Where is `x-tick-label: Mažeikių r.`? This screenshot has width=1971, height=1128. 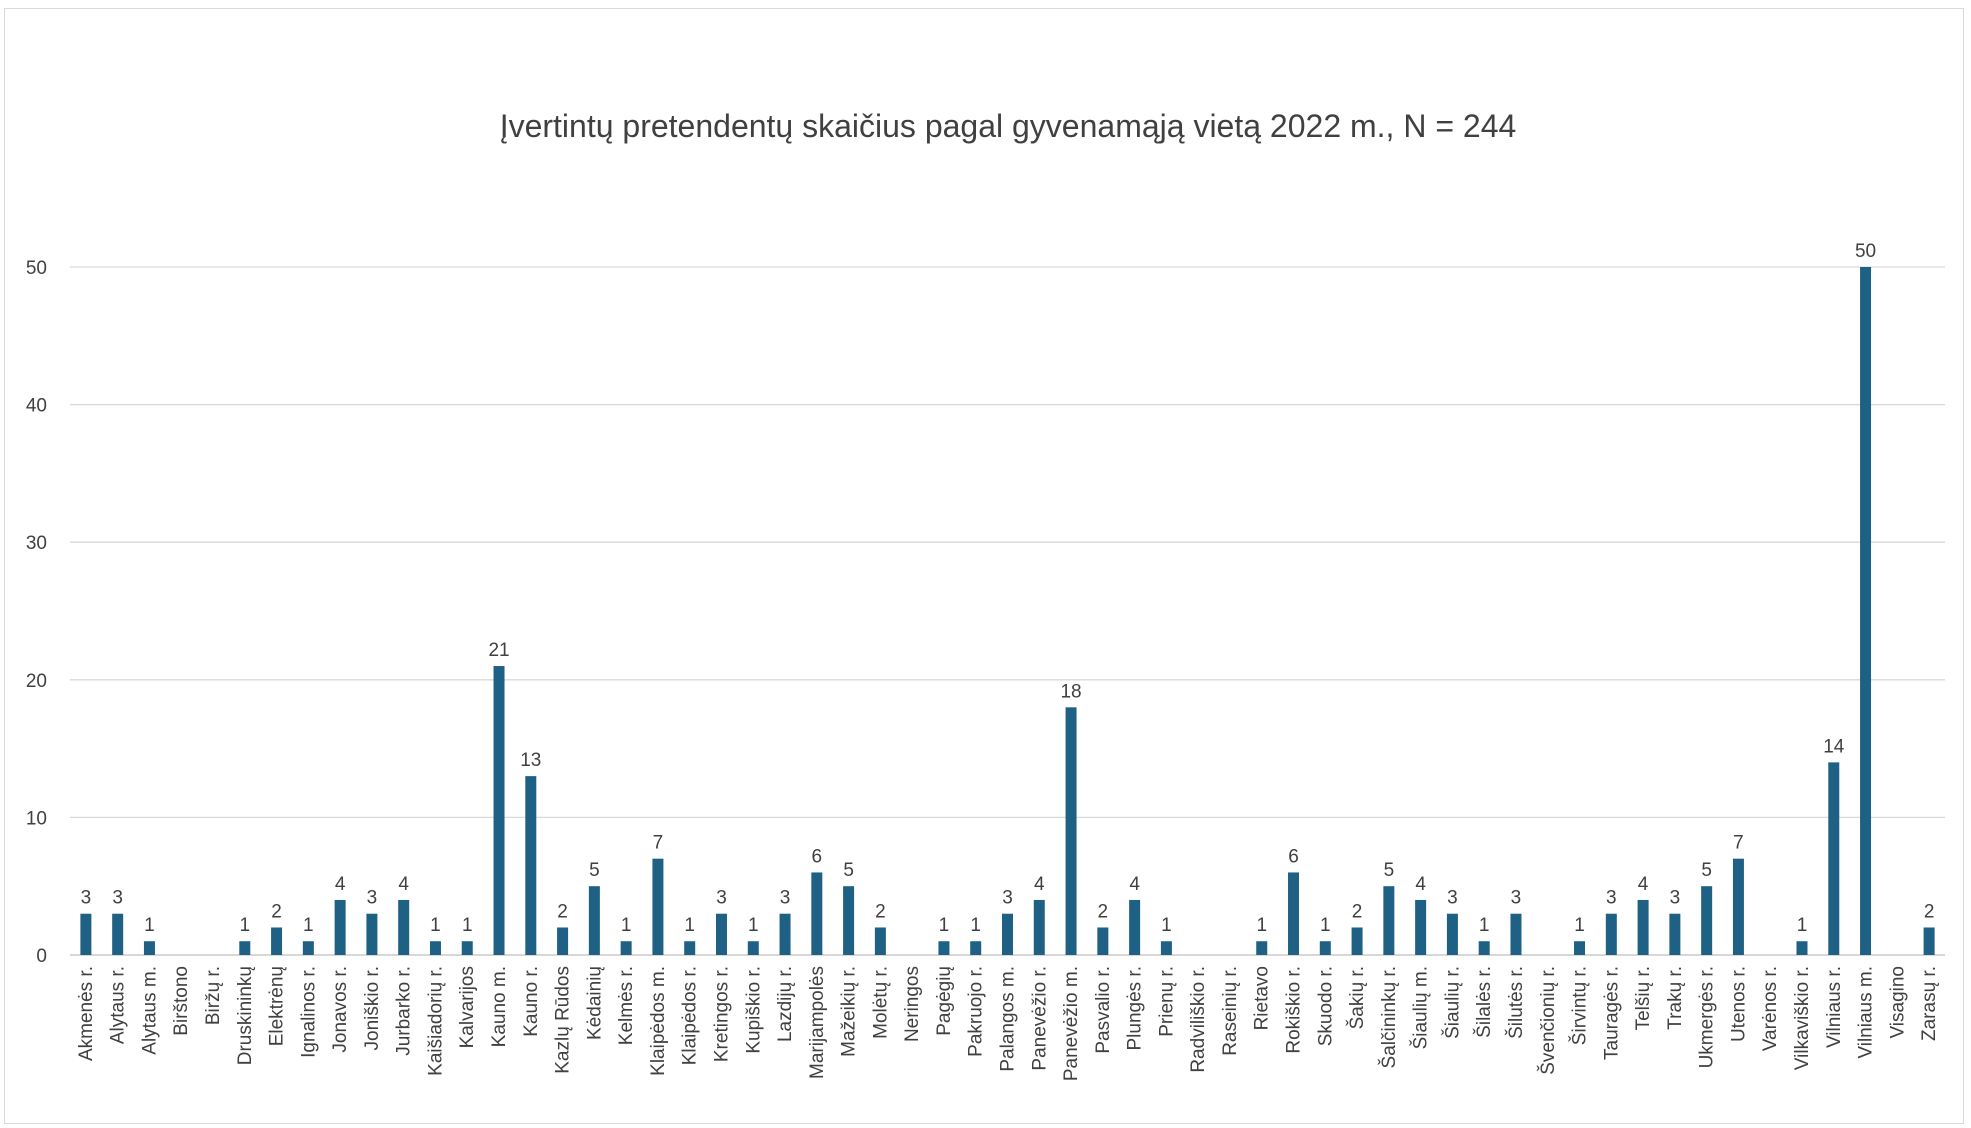 x-tick-label: Mažeikių r. is located at coordinates (849, 1011).